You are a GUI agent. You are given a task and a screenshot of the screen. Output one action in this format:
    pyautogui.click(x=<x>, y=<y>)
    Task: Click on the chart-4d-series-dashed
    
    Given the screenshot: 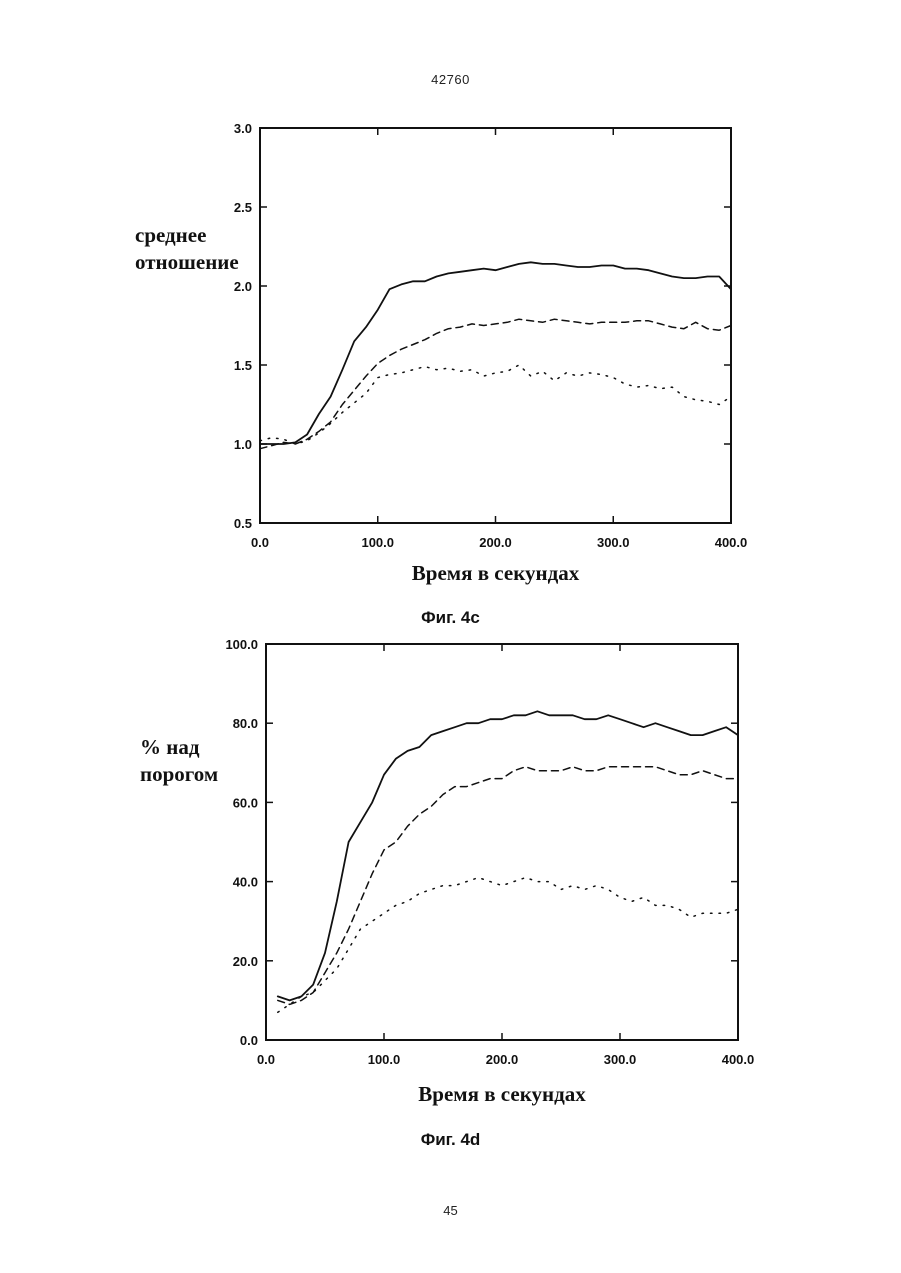 What is the action you would take?
    pyautogui.click(x=508, y=886)
    